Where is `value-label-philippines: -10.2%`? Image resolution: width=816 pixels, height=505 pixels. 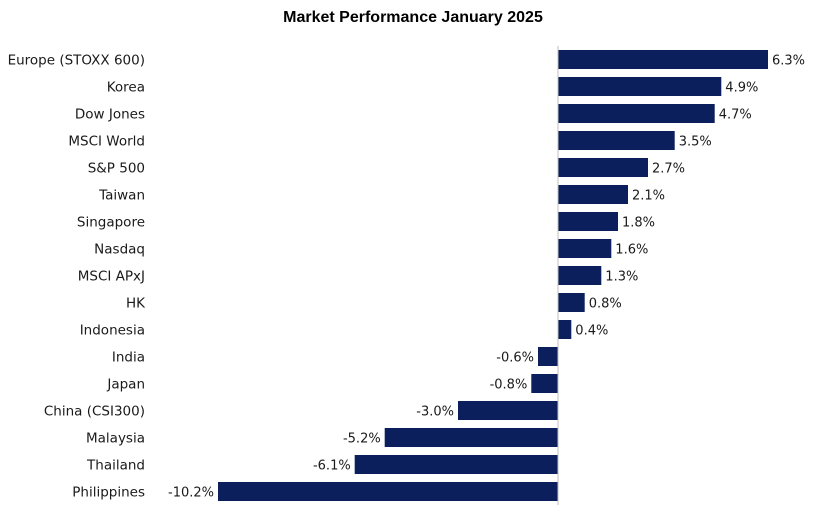
value-label-philippines: -10.2% is located at coordinates (191, 493).